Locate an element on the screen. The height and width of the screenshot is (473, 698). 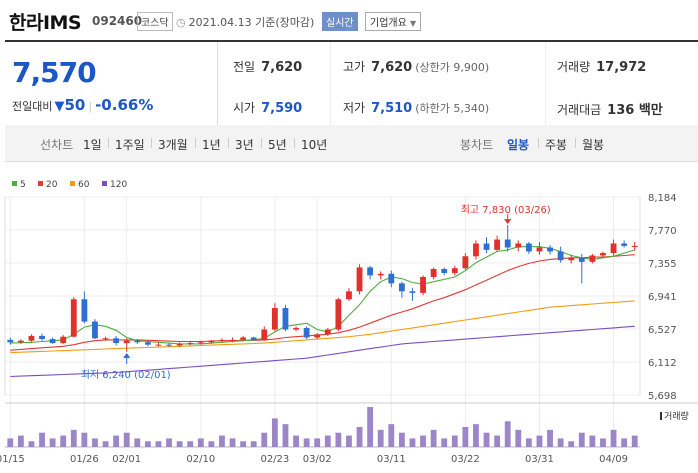
low-value: 7,510 is located at coordinates (392, 108).